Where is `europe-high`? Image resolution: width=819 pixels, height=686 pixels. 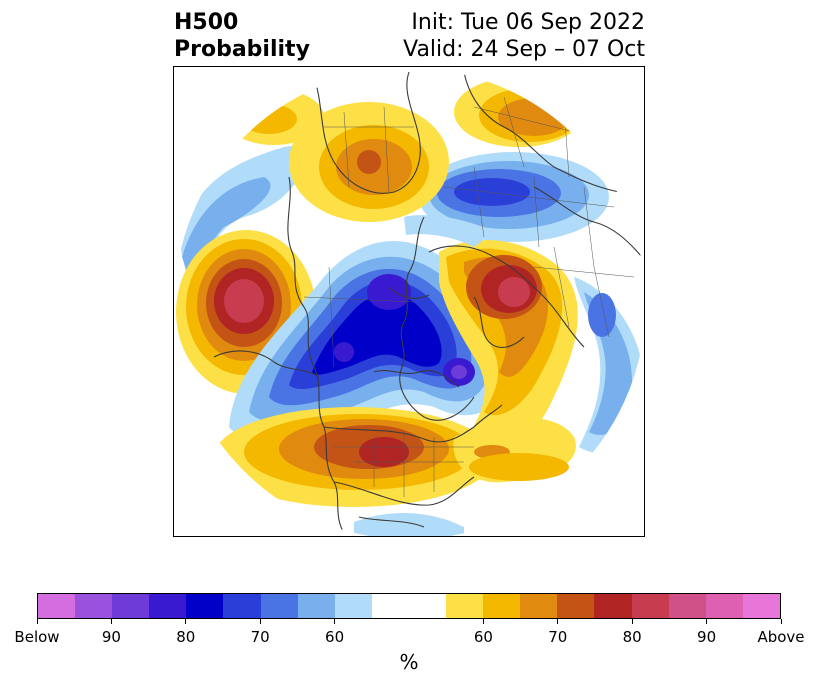
europe-high is located at coordinates (508, 347).